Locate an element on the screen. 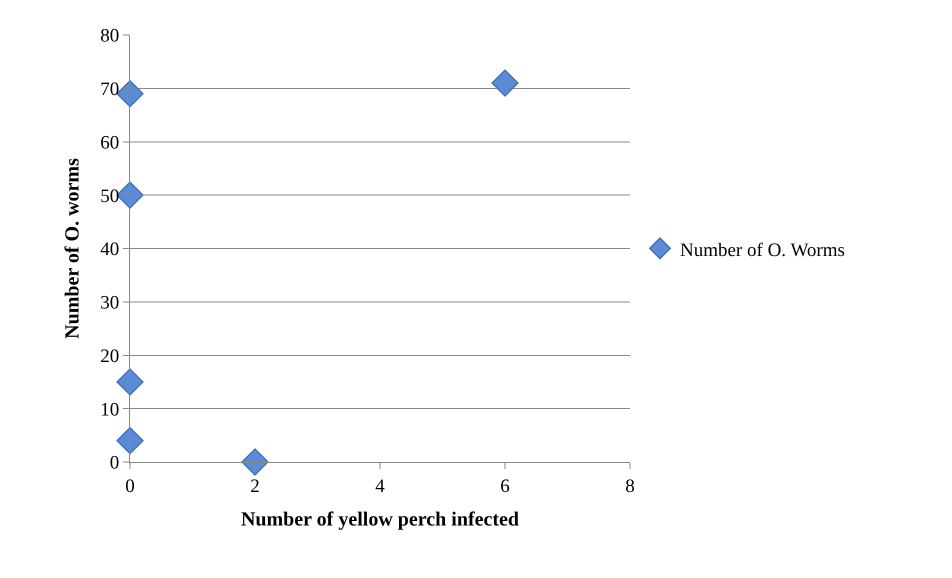 The width and height of the screenshot is (952, 578). y-tick-label: 10 is located at coordinates (110, 409).